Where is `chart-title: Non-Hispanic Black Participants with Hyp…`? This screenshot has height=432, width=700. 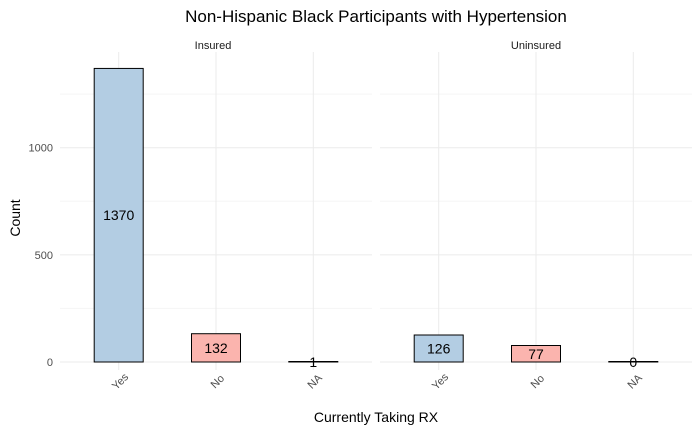
chart-title: Non-Hispanic Black Participants with Hyp… is located at coordinates (376, 16).